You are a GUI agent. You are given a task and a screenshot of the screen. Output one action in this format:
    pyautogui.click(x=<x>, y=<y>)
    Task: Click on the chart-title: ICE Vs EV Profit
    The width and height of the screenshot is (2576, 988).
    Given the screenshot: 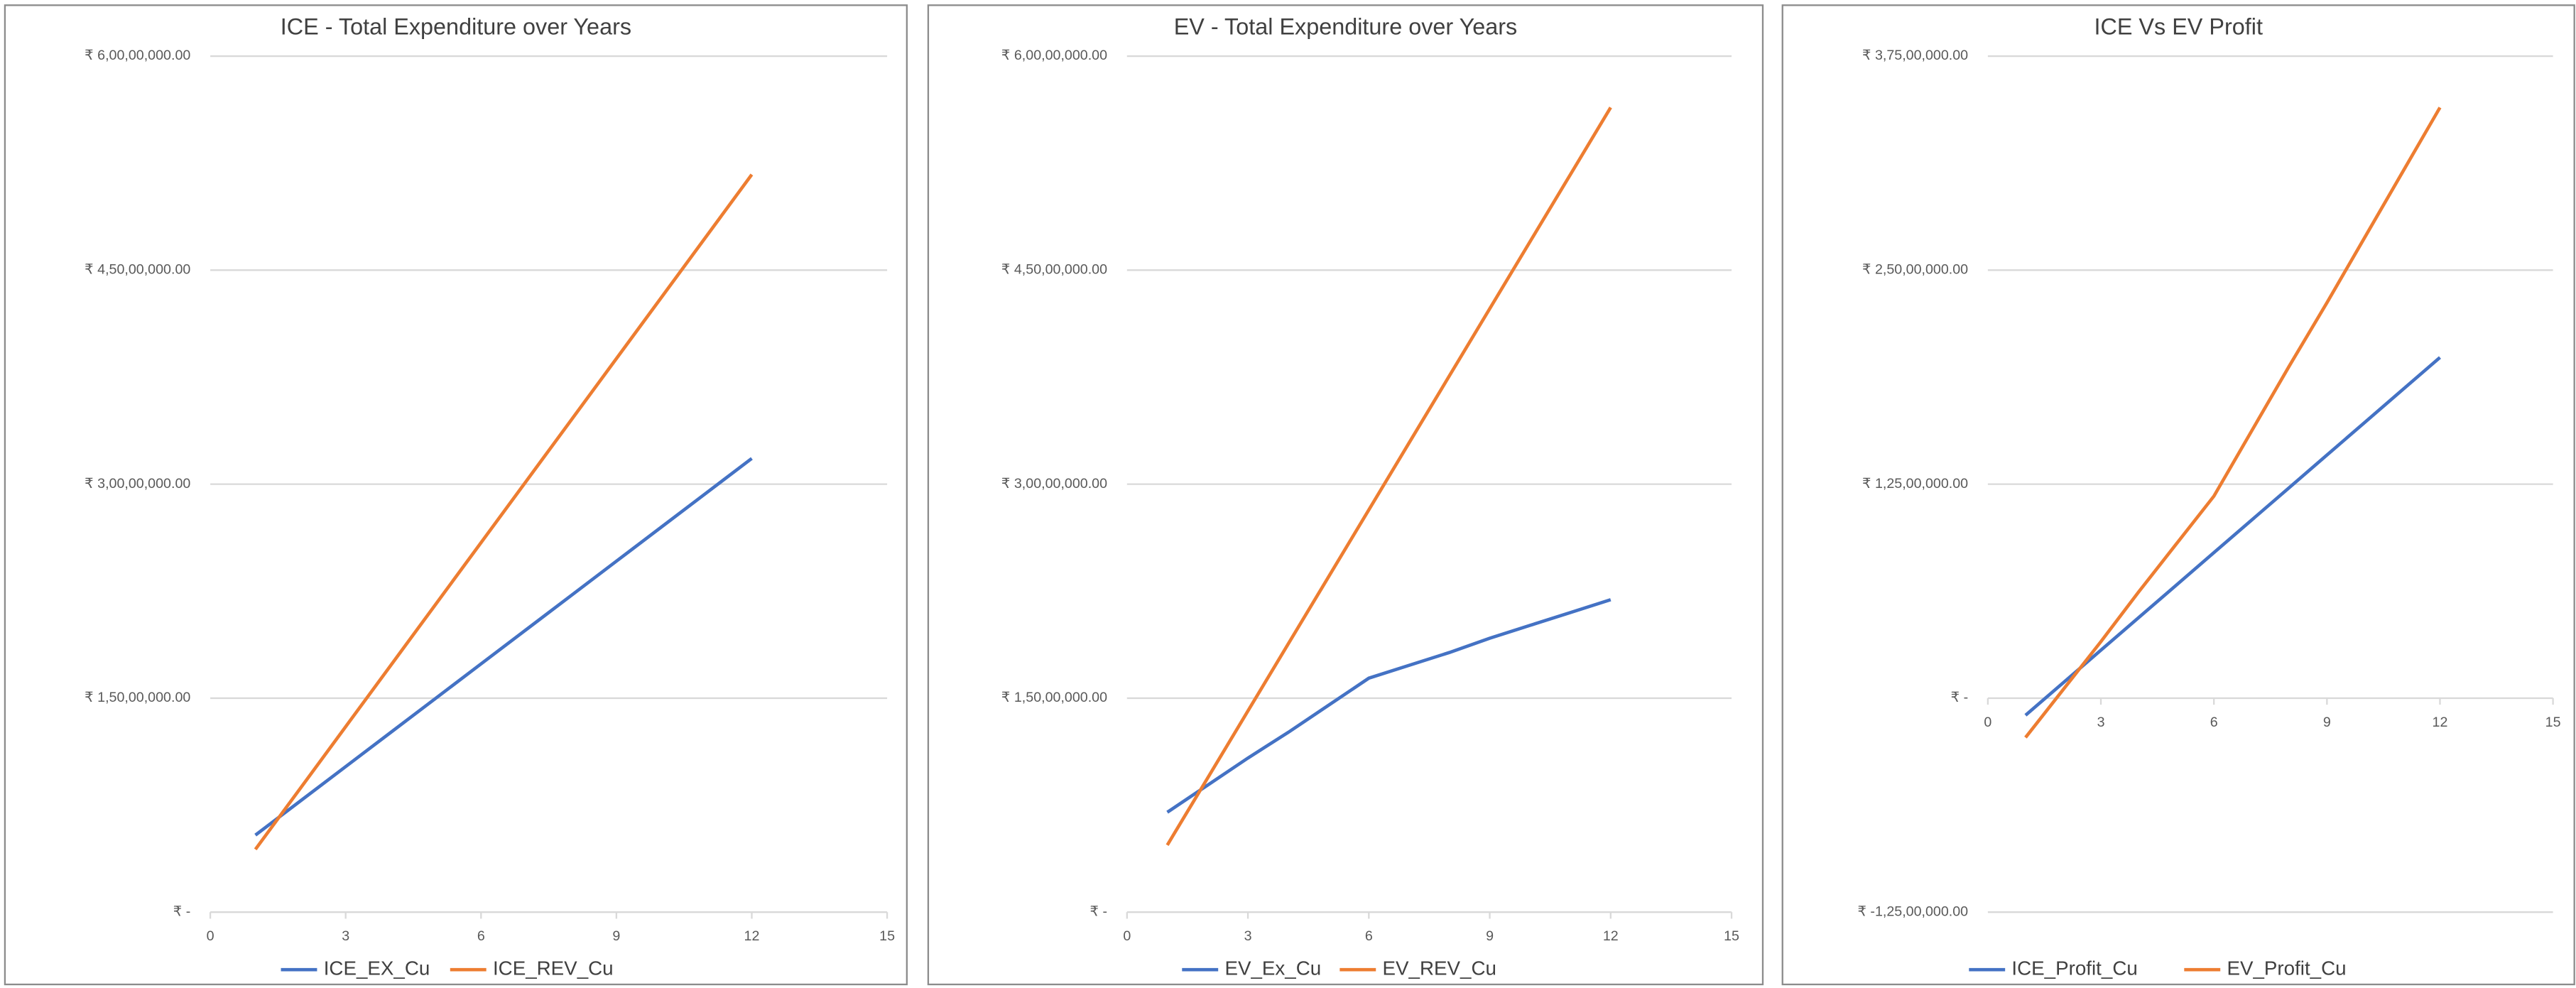 What is the action you would take?
    pyautogui.click(x=2178, y=26)
    